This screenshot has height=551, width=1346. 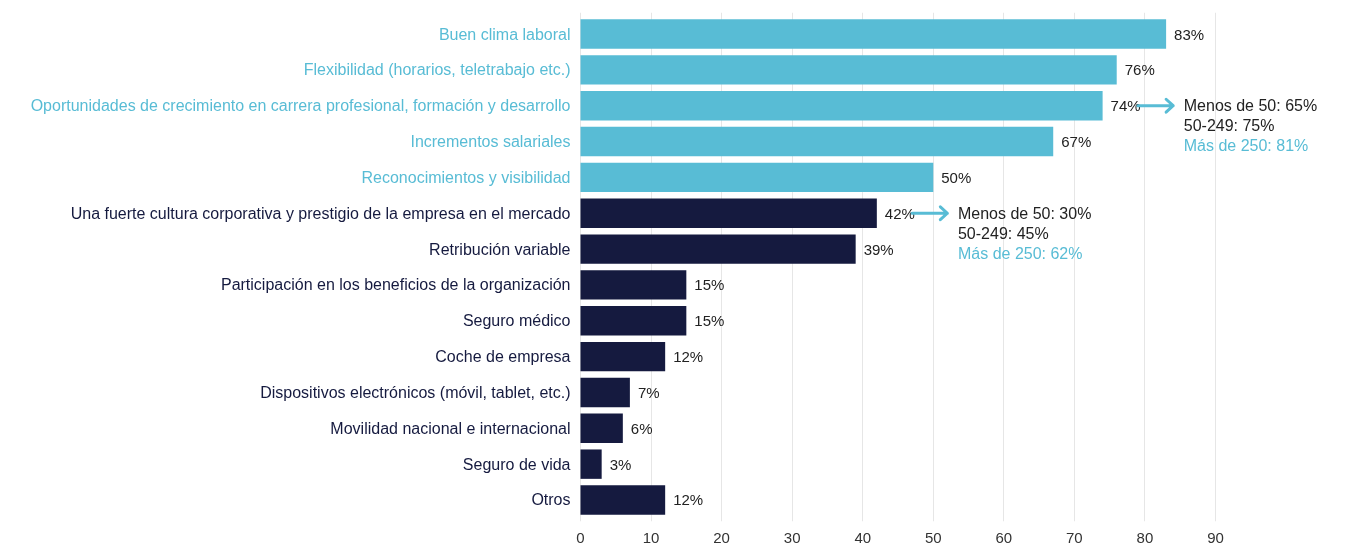 I want to click on x-tick-label: 10, so click(x=651, y=537).